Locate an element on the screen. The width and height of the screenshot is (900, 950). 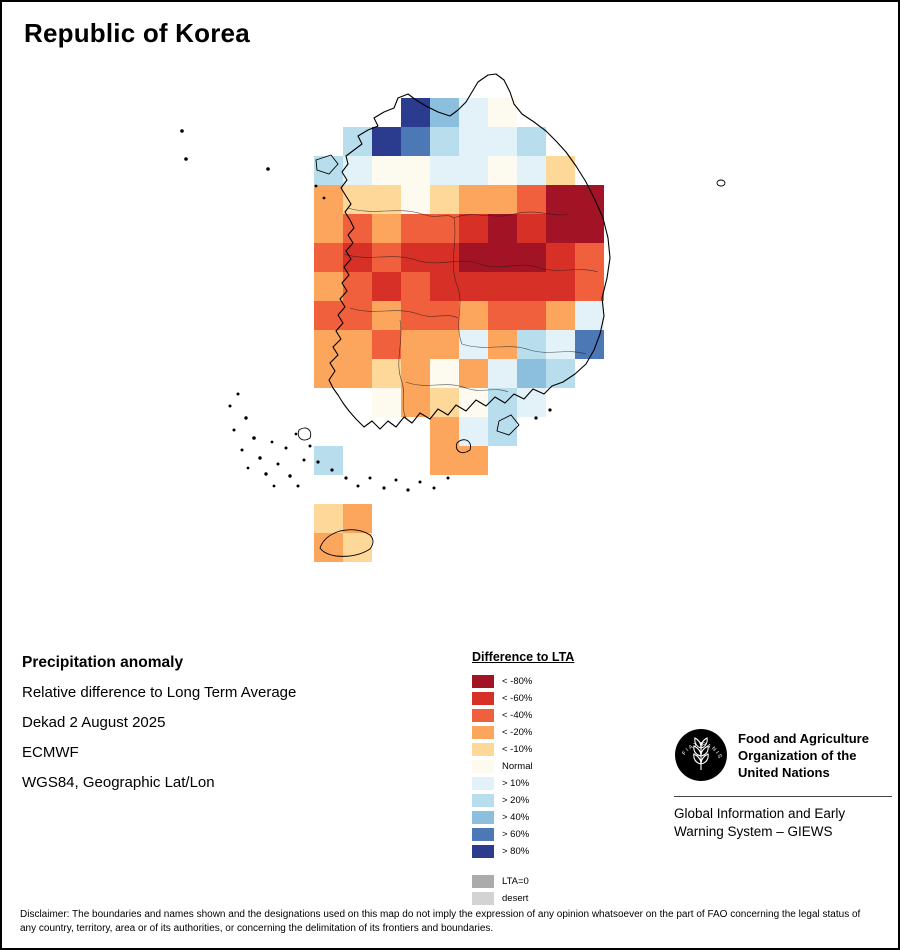
legend-item: > 10% is located at coordinates (552, 783).